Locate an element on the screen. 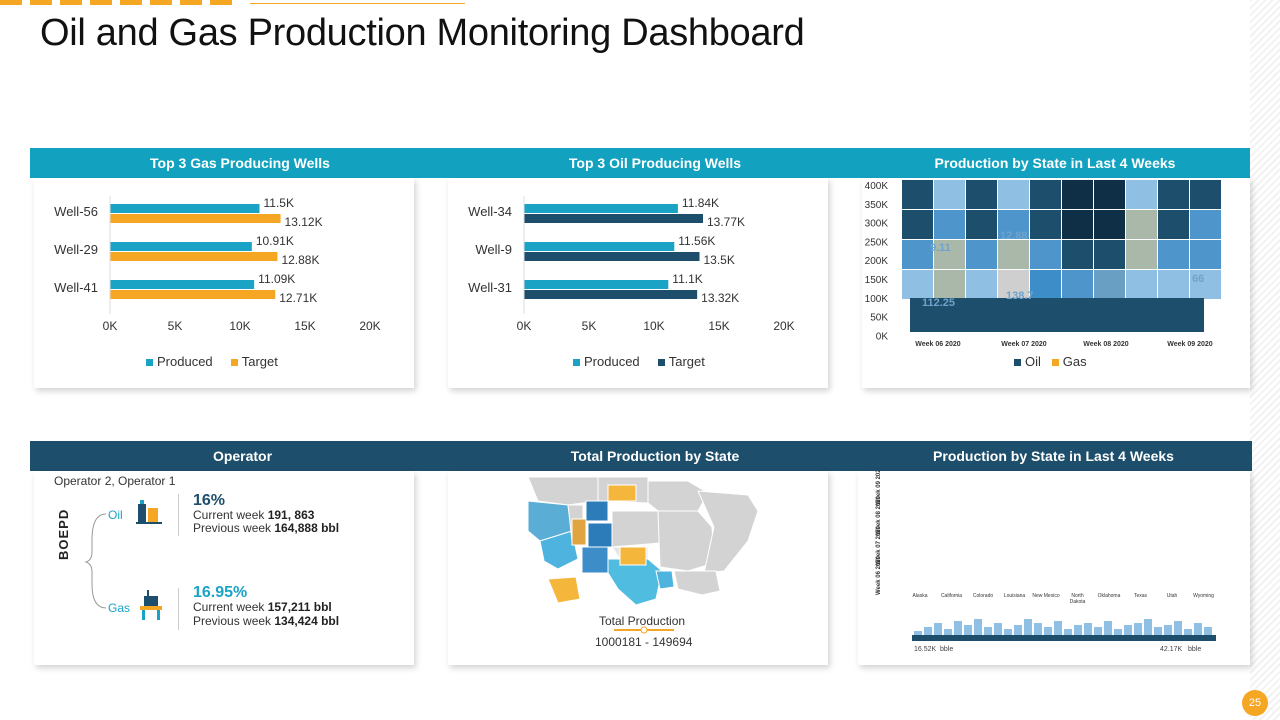 This screenshot has width=1280, height=720. data-label: 13.77K is located at coordinates (726, 222).